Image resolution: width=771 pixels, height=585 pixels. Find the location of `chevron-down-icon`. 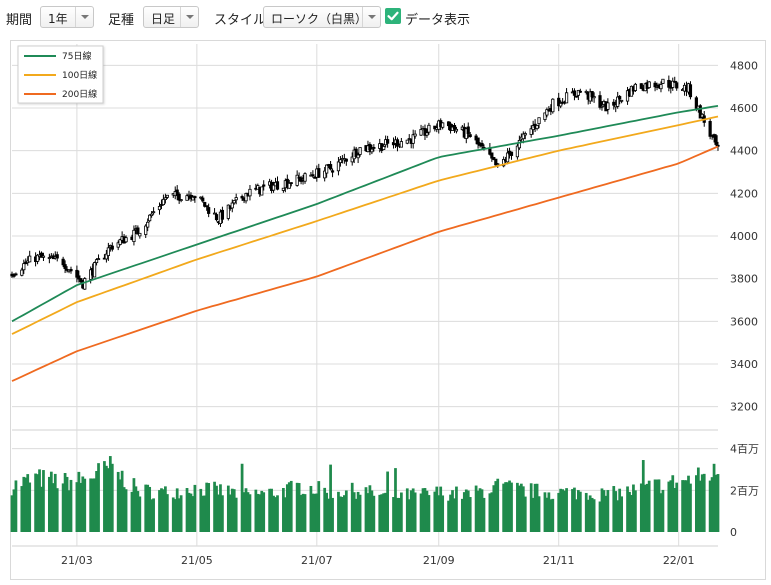

chevron-down-icon is located at coordinates (189, 17).